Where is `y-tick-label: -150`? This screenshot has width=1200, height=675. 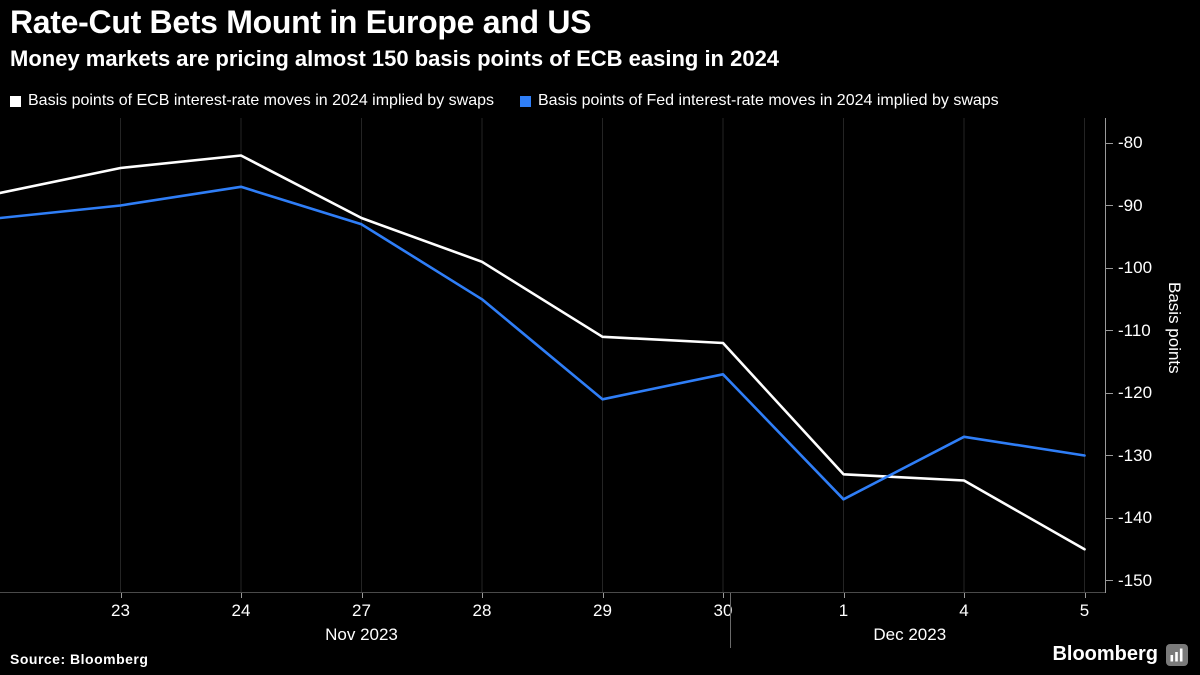
y-tick-label: -150 is located at coordinates (1135, 580).